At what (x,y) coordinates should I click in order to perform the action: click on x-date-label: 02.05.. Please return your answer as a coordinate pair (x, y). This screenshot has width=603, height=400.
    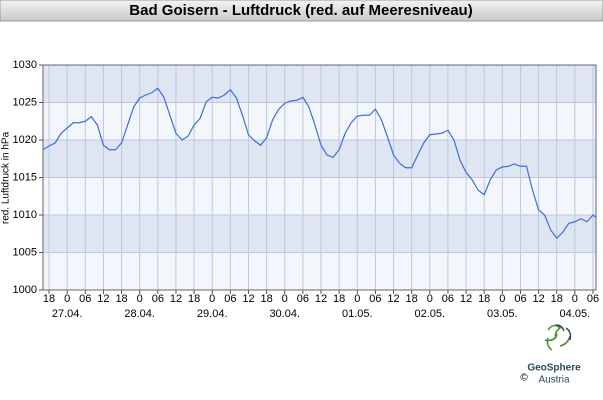
    Looking at the image, I should click on (430, 314).